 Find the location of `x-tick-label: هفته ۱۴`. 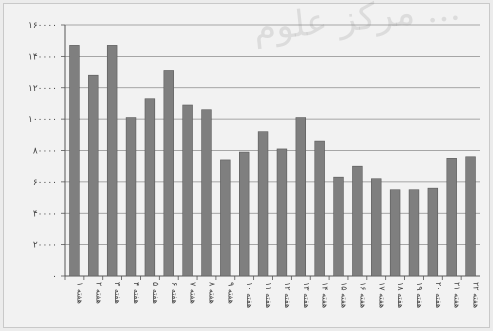

x-tick-label: هفته ۱۴ is located at coordinates (325, 295).